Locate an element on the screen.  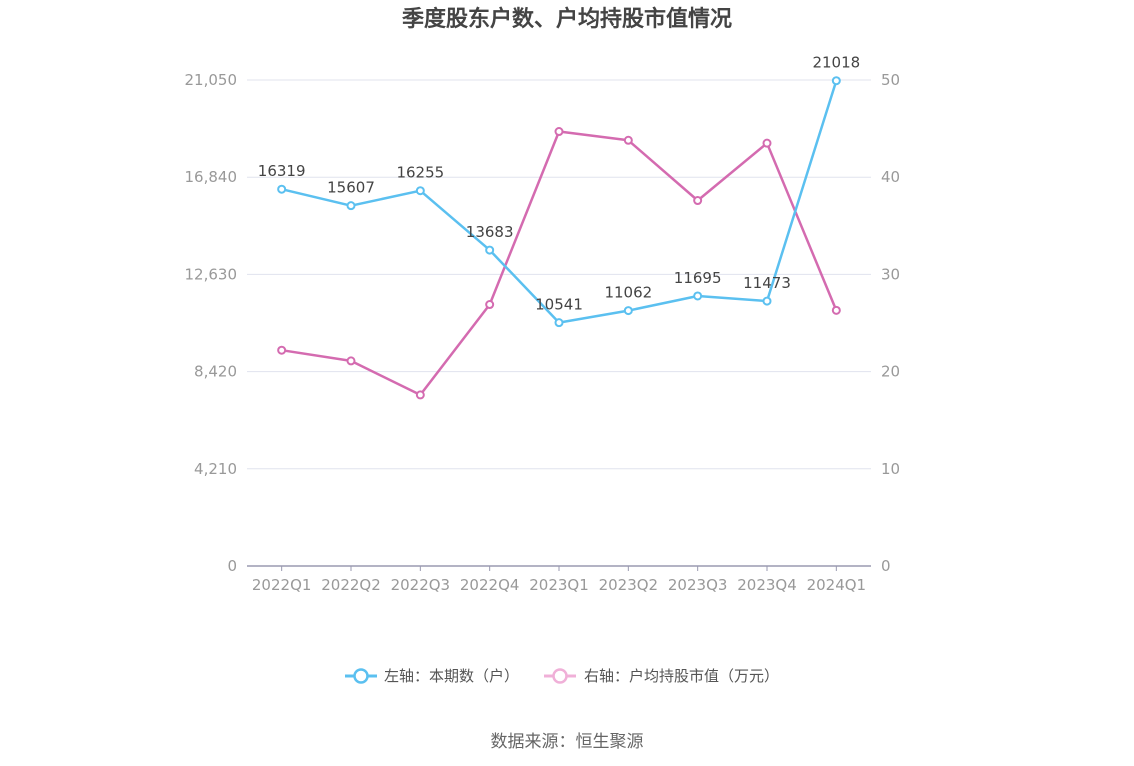
legend: 左轴：本期数（户） 右轴：户均持股市值（万元） is located at coordinates (562, 676).